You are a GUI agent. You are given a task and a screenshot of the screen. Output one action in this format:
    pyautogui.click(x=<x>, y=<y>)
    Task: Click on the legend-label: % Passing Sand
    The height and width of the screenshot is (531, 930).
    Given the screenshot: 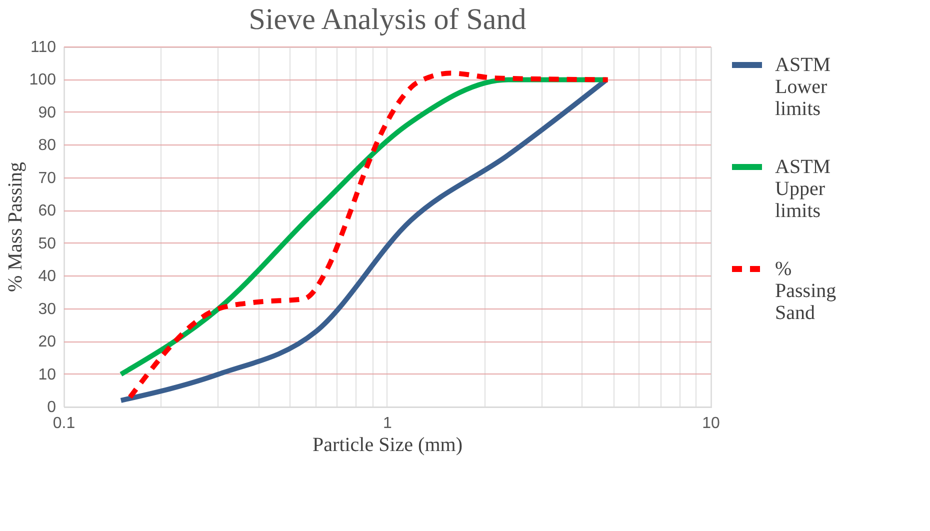 What is the action you would take?
    pyautogui.click(x=805, y=291)
    